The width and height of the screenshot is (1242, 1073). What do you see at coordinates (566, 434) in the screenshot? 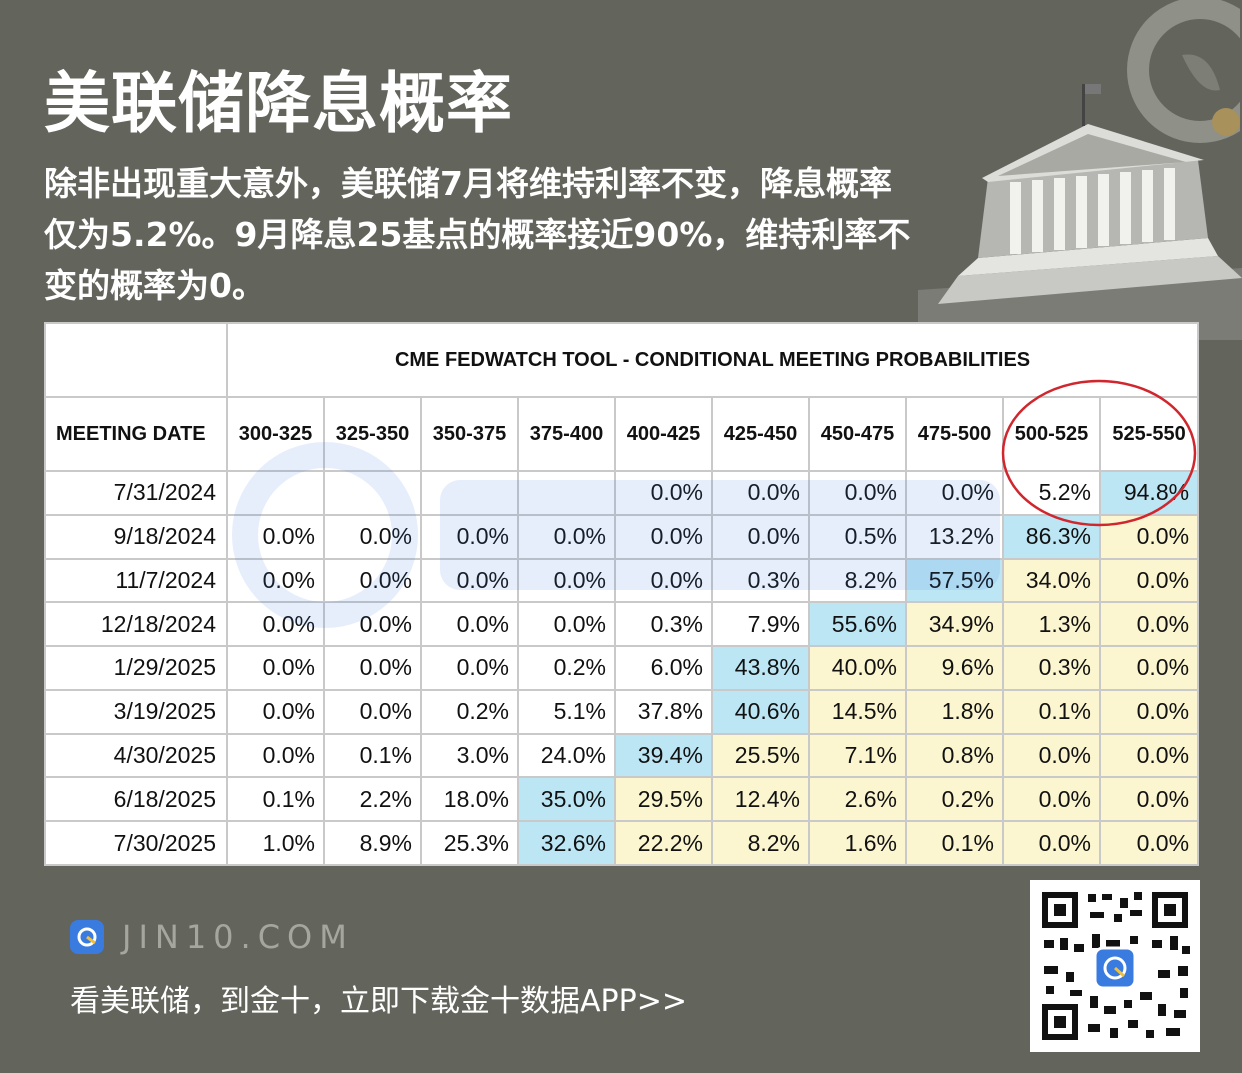
I see `rate-column-header: 375-400` at bounding box center [566, 434].